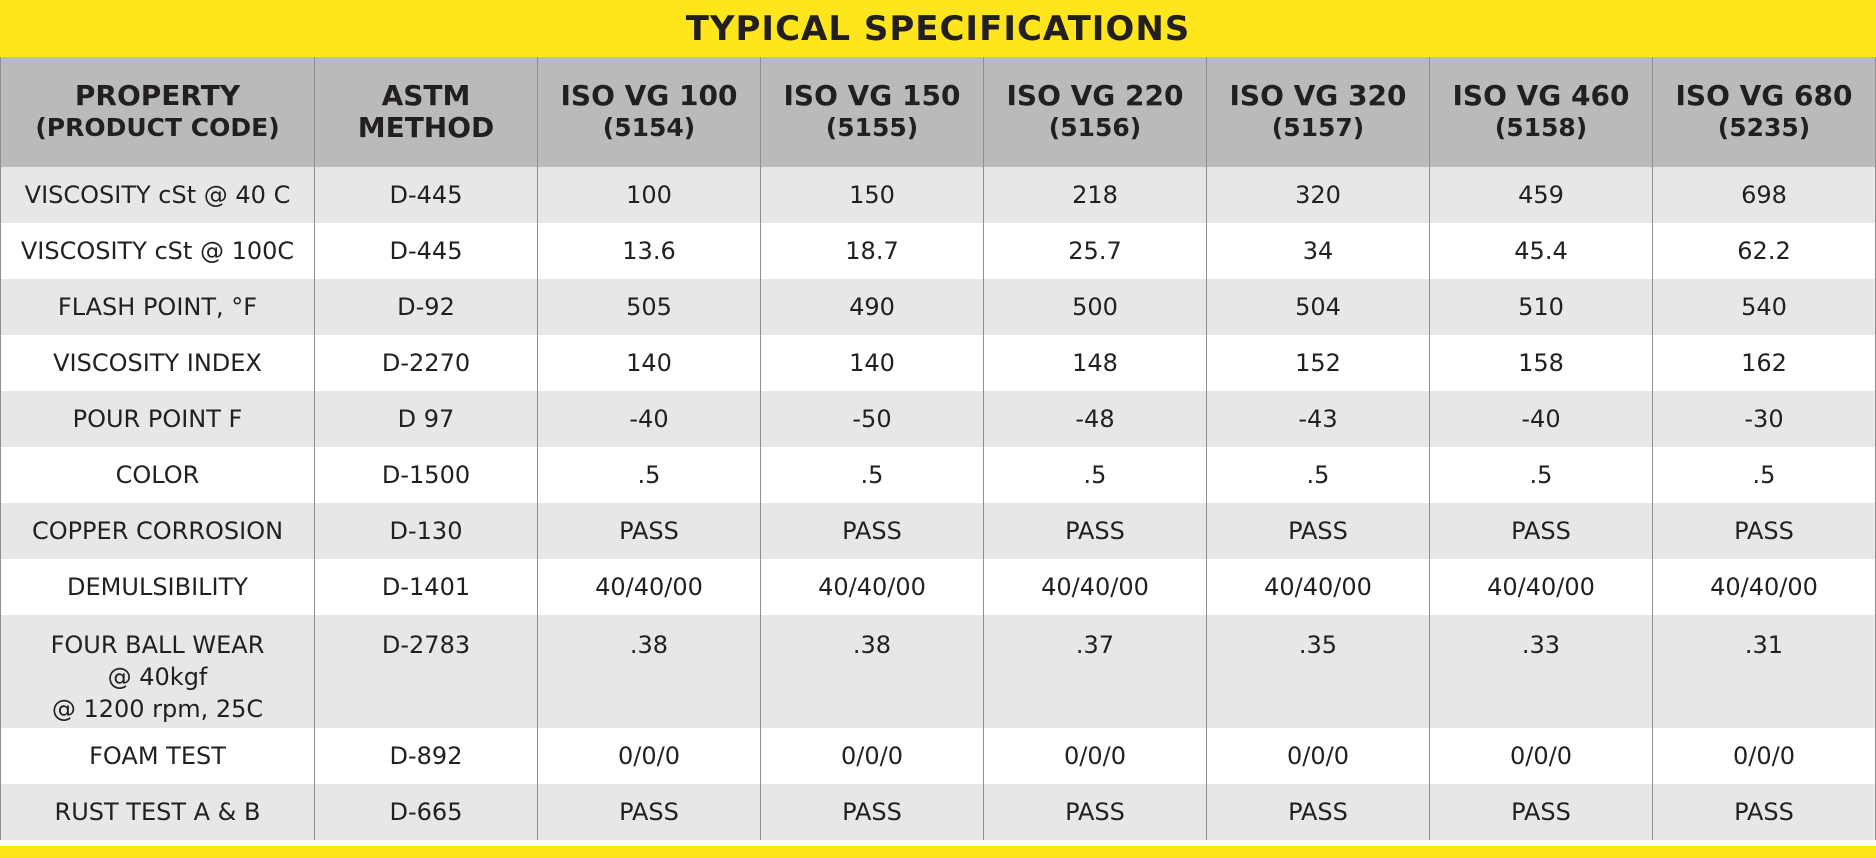 The height and width of the screenshot is (858, 1876). What do you see at coordinates (649, 195) in the screenshot?
I see `value-cell: 100` at bounding box center [649, 195].